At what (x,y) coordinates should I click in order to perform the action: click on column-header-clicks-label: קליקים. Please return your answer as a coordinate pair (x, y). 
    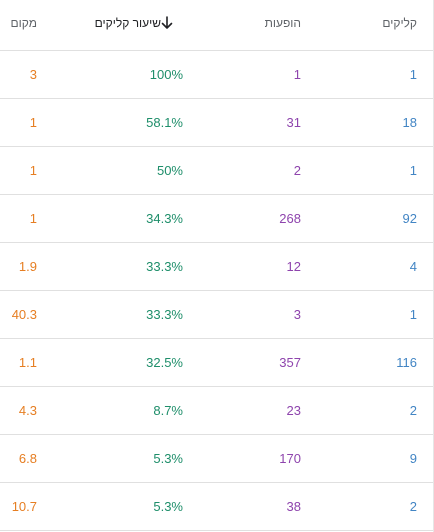
    Looking at the image, I should click on (399, 23).